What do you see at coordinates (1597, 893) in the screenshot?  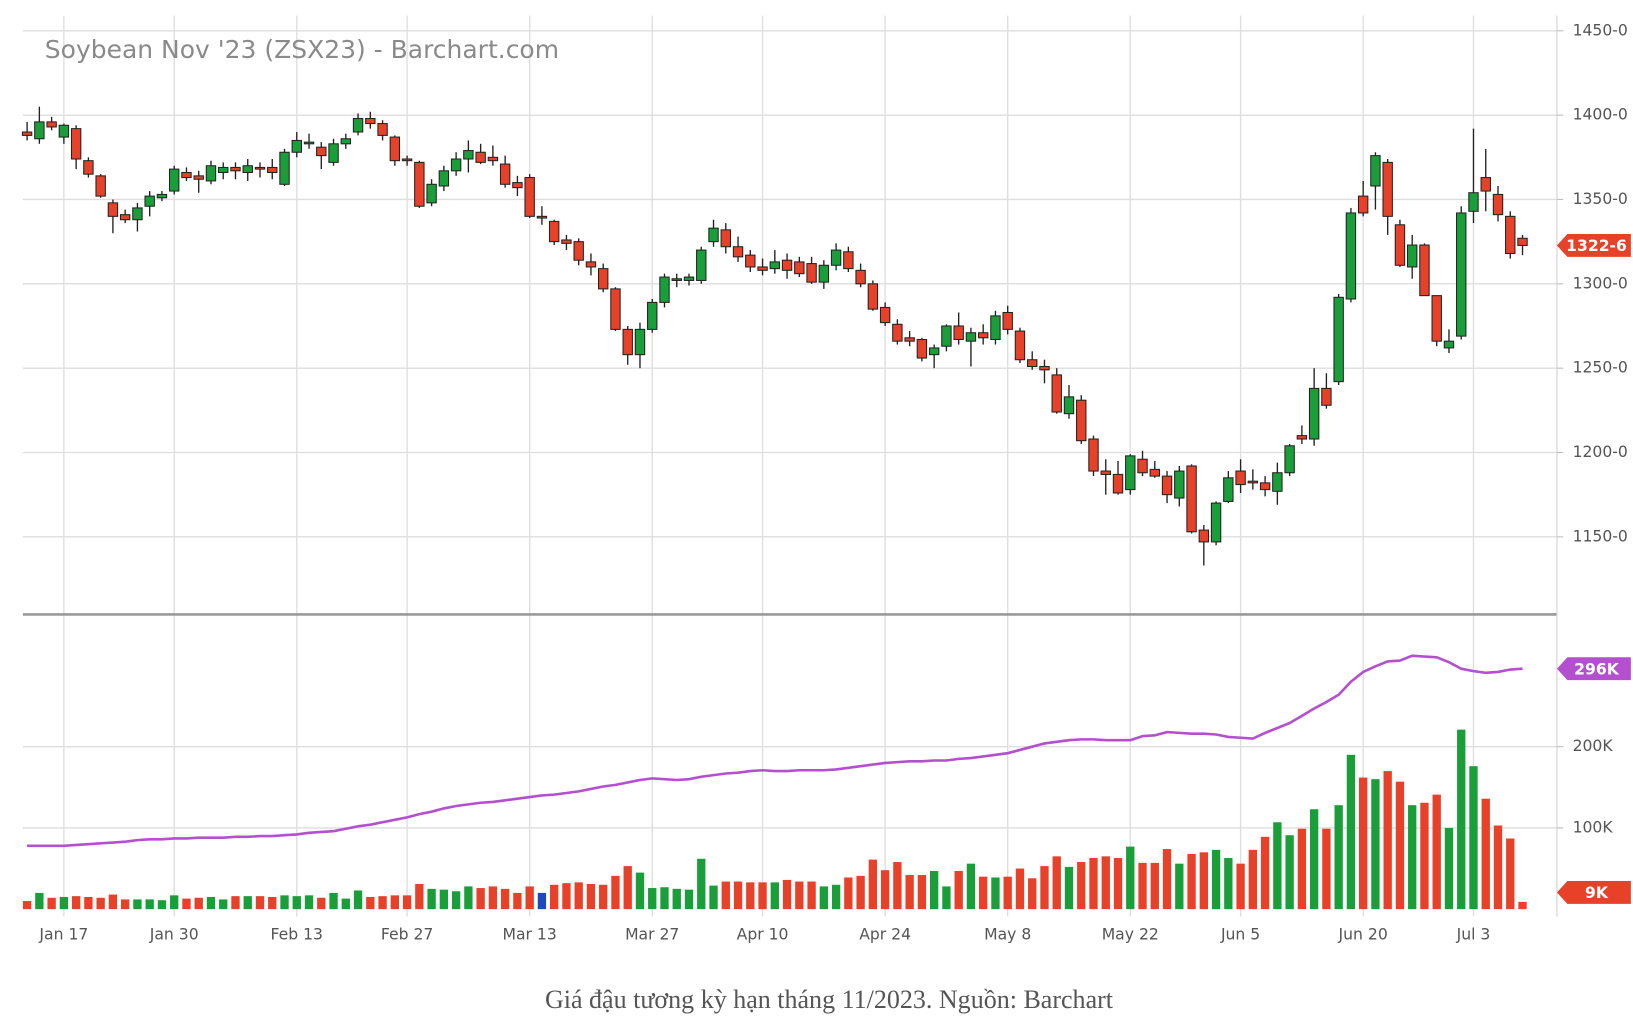 I see `last-value-label: 9K` at bounding box center [1597, 893].